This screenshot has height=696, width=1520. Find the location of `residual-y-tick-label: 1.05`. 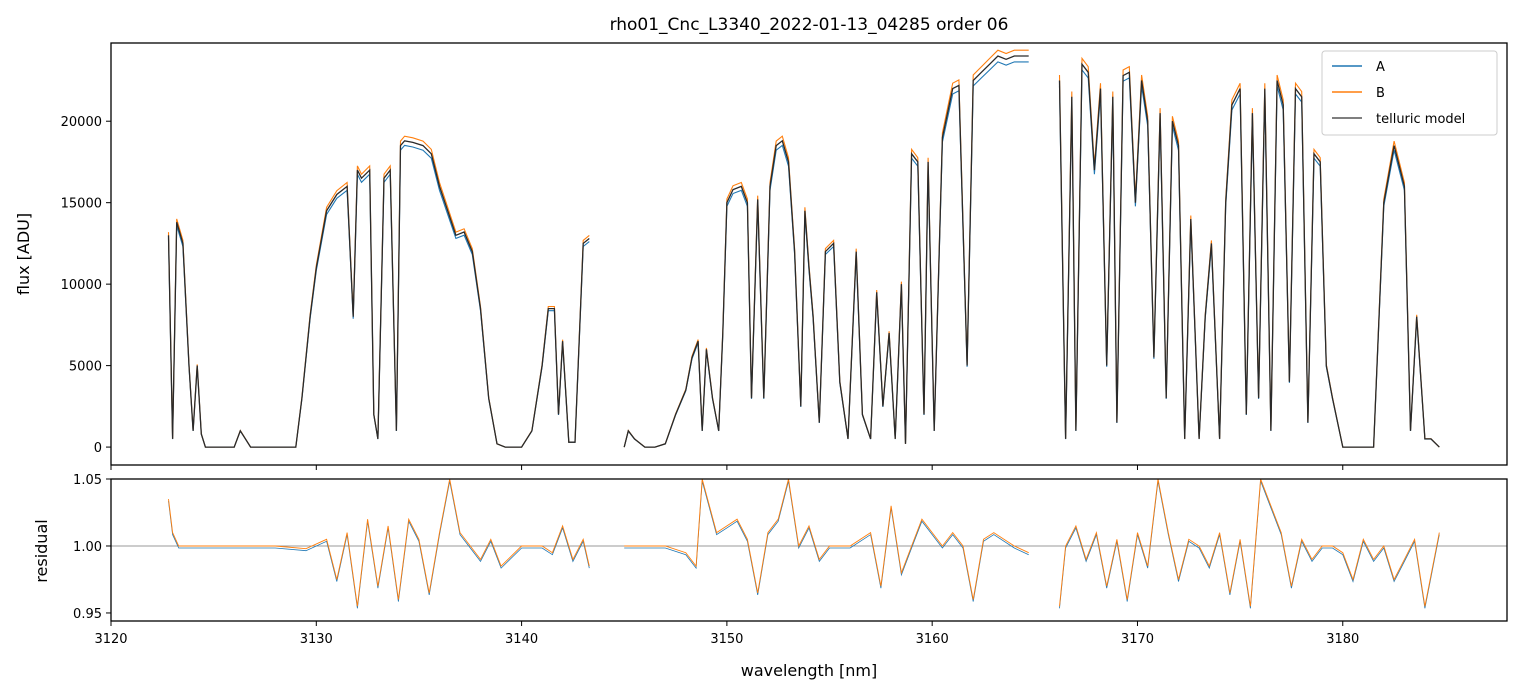

residual-y-tick-label: 1.05 is located at coordinates (87, 480).